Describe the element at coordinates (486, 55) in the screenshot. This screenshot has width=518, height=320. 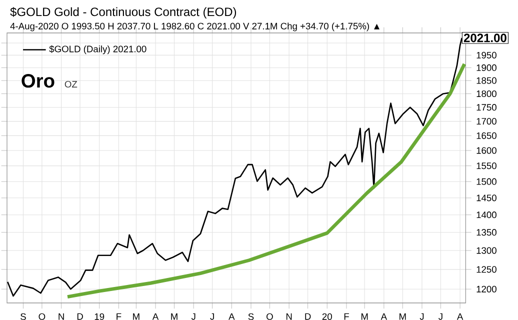
I see `y-tick-label: 1950` at that location.